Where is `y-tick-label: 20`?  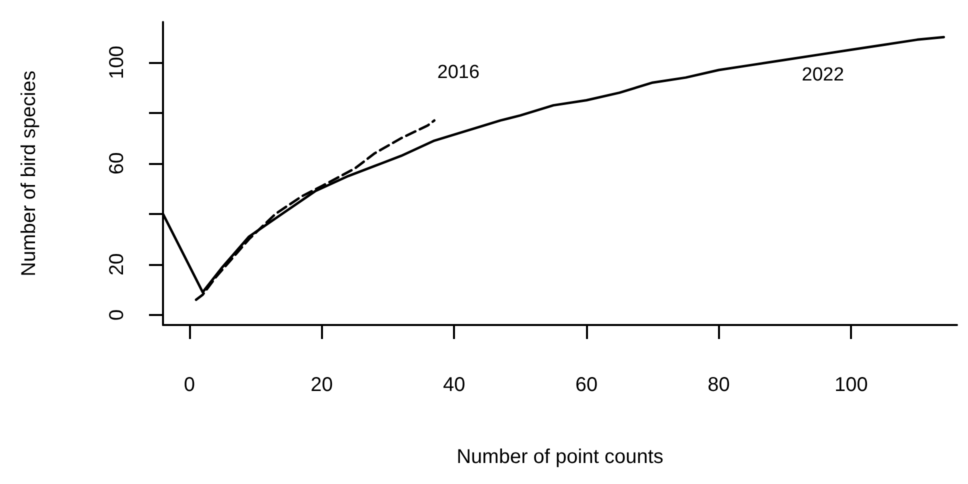 y-tick-label: 20 is located at coordinates (117, 264).